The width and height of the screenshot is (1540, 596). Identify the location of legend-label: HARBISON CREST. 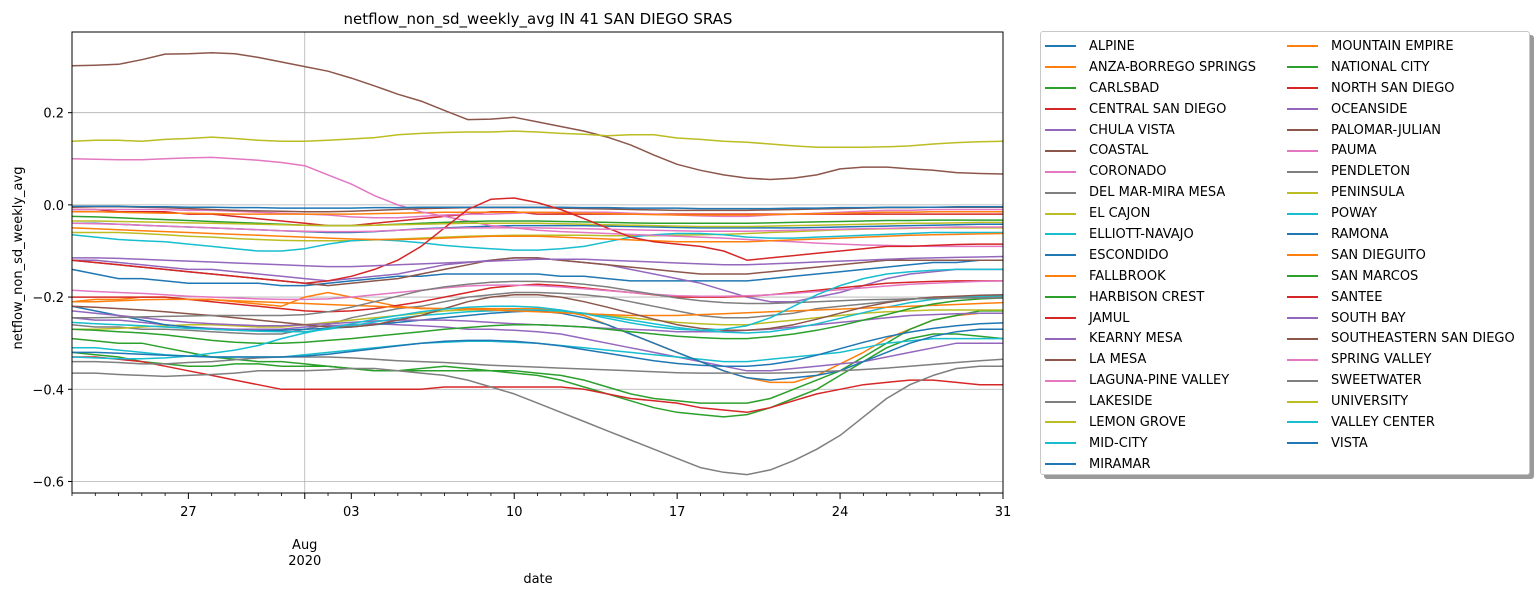
(1147, 297).